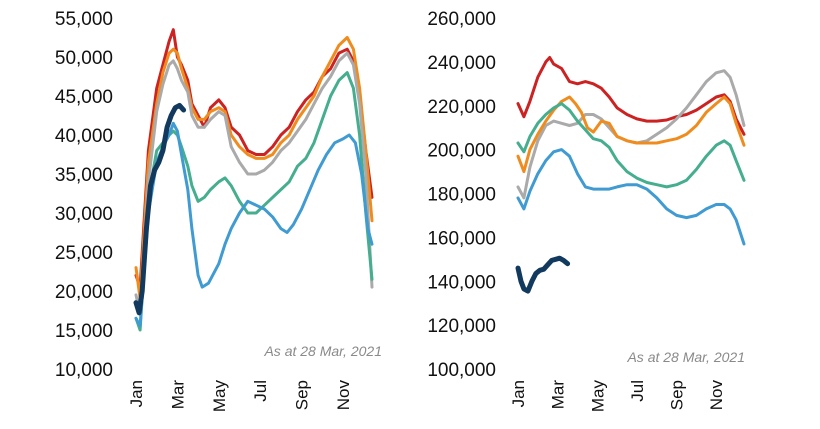 The image size is (820, 429). I want to click on y-tick-label: 20,000, so click(84, 292).